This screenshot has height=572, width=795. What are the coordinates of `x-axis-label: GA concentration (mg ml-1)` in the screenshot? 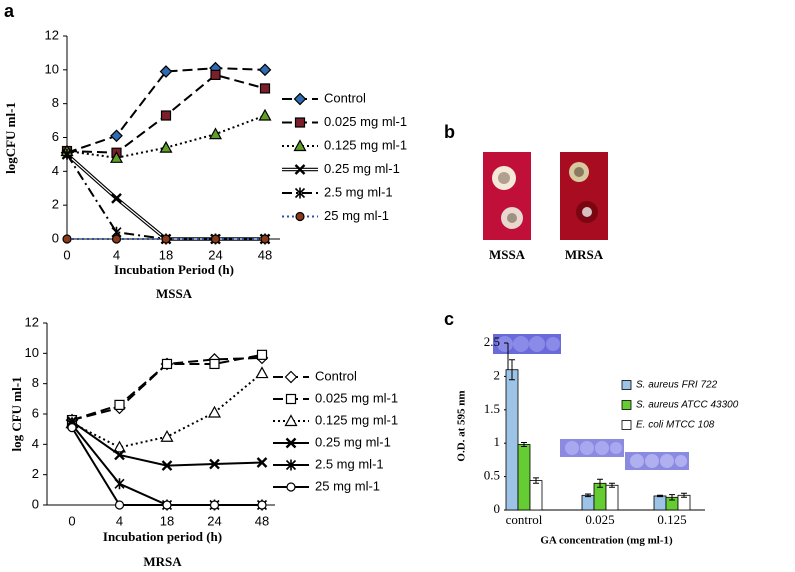 It's located at (606, 541).